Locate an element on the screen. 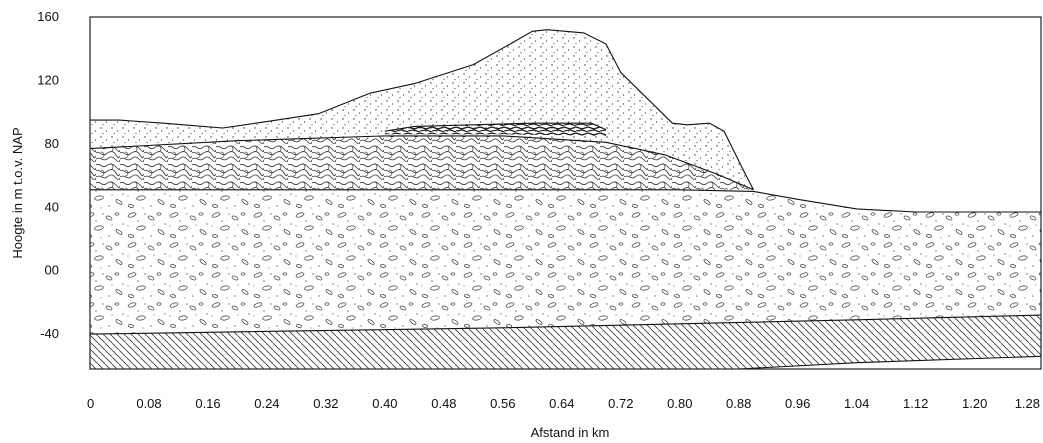 The height and width of the screenshot is (443, 1043). x-tick-label: 0.72 is located at coordinates (620, 403).